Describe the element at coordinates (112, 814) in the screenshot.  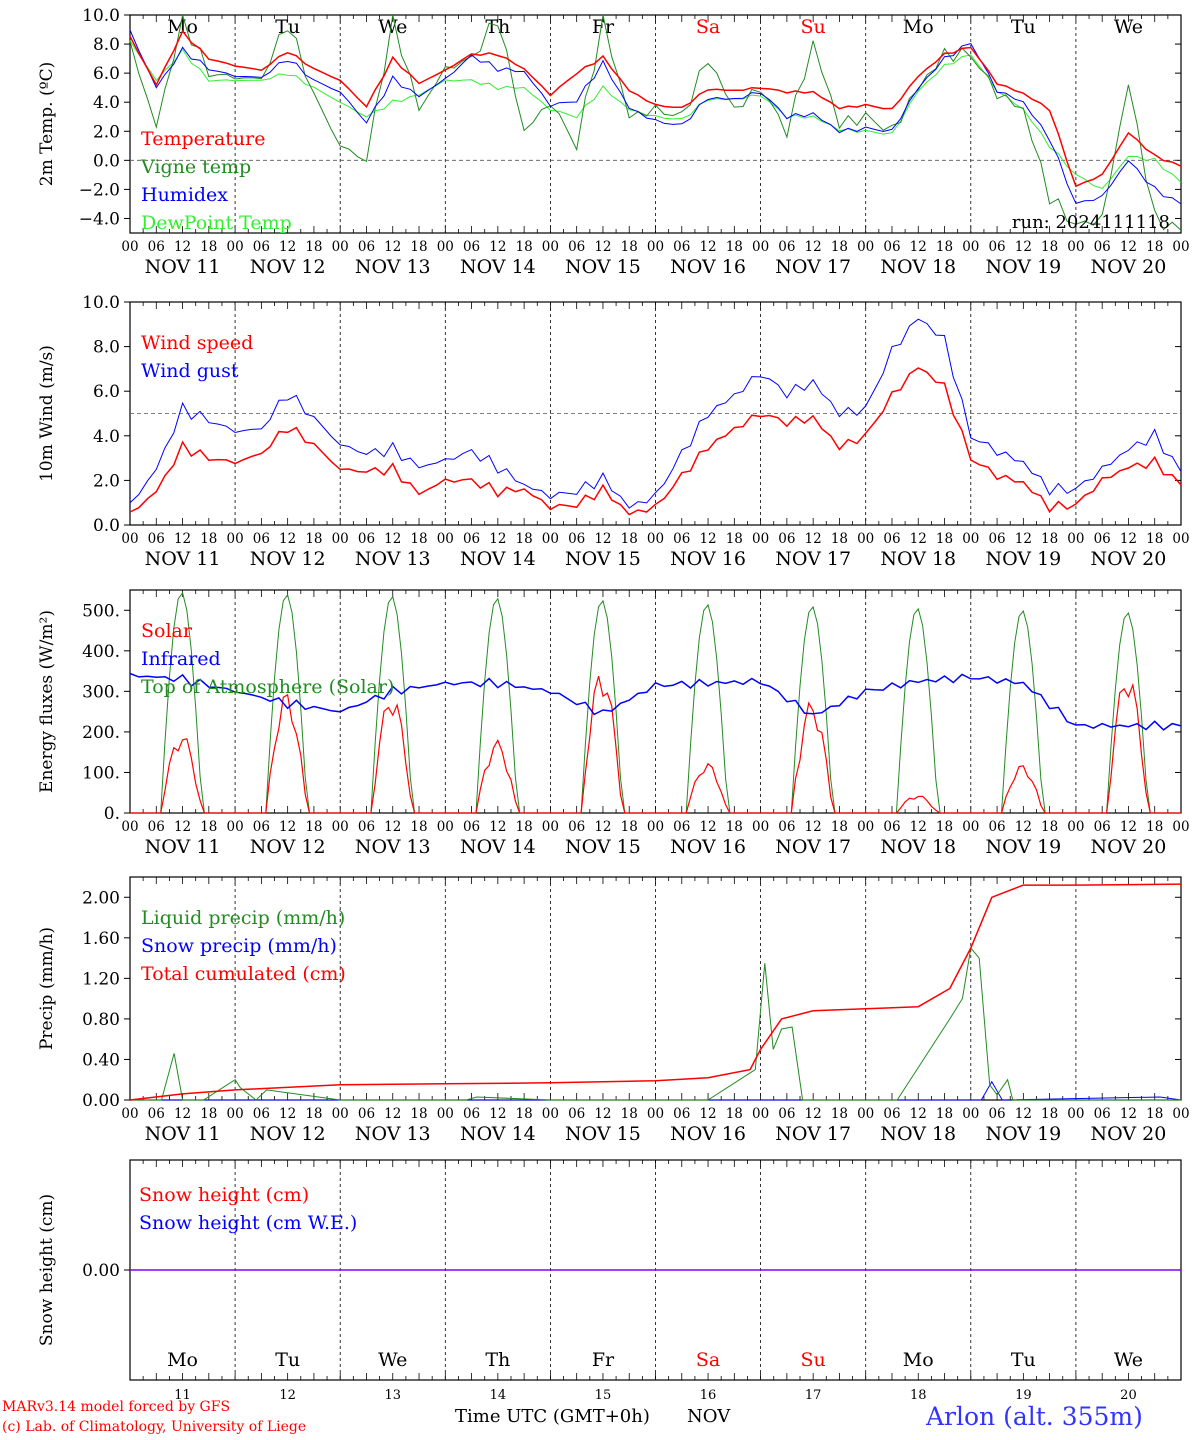
I see `y-tick-label: 0.` at that location.